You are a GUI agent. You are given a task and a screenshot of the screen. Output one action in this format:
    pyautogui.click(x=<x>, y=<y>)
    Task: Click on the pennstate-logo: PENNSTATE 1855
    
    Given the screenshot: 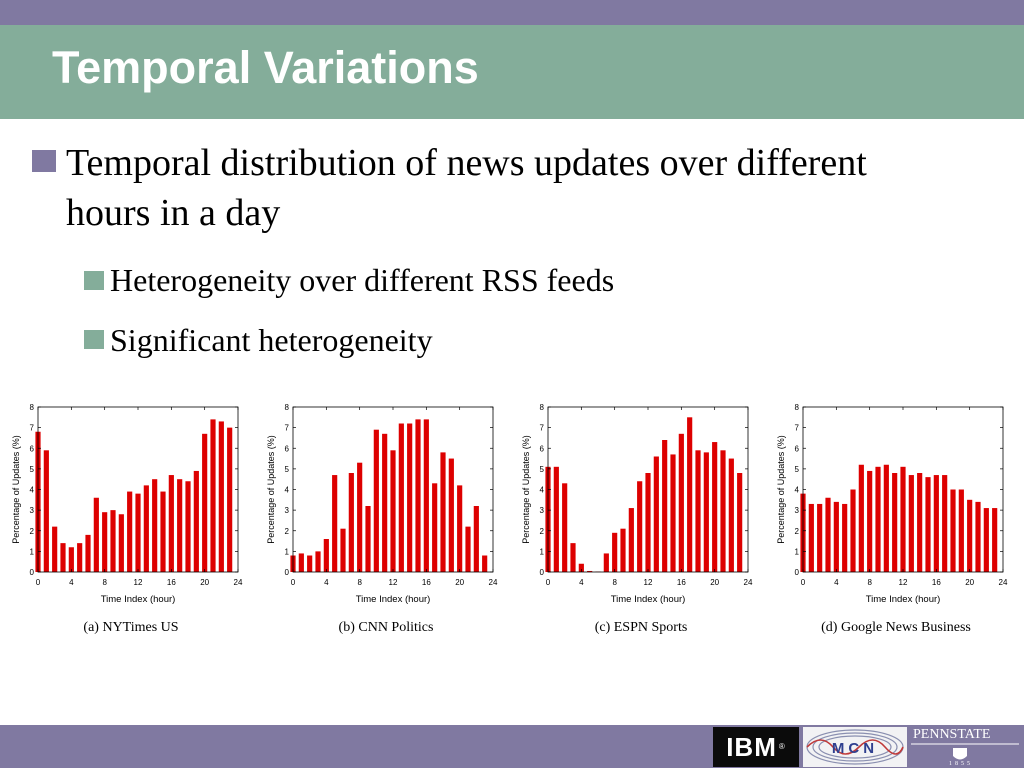 What is the action you would take?
    pyautogui.click(x=965, y=747)
    